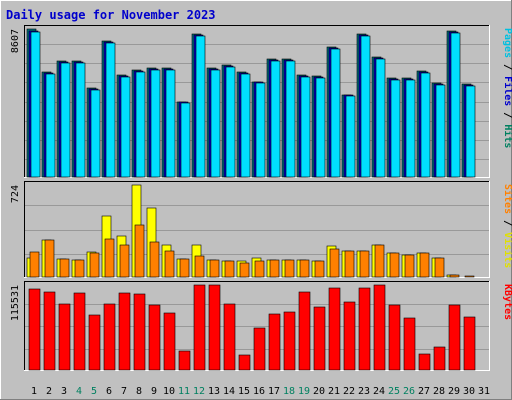 Image resolution: width=512 pixels, height=400 pixels. What do you see at coordinates (214, 391) in the screenshot?
I see `day-label: 13` at bounding box center [214, 391].